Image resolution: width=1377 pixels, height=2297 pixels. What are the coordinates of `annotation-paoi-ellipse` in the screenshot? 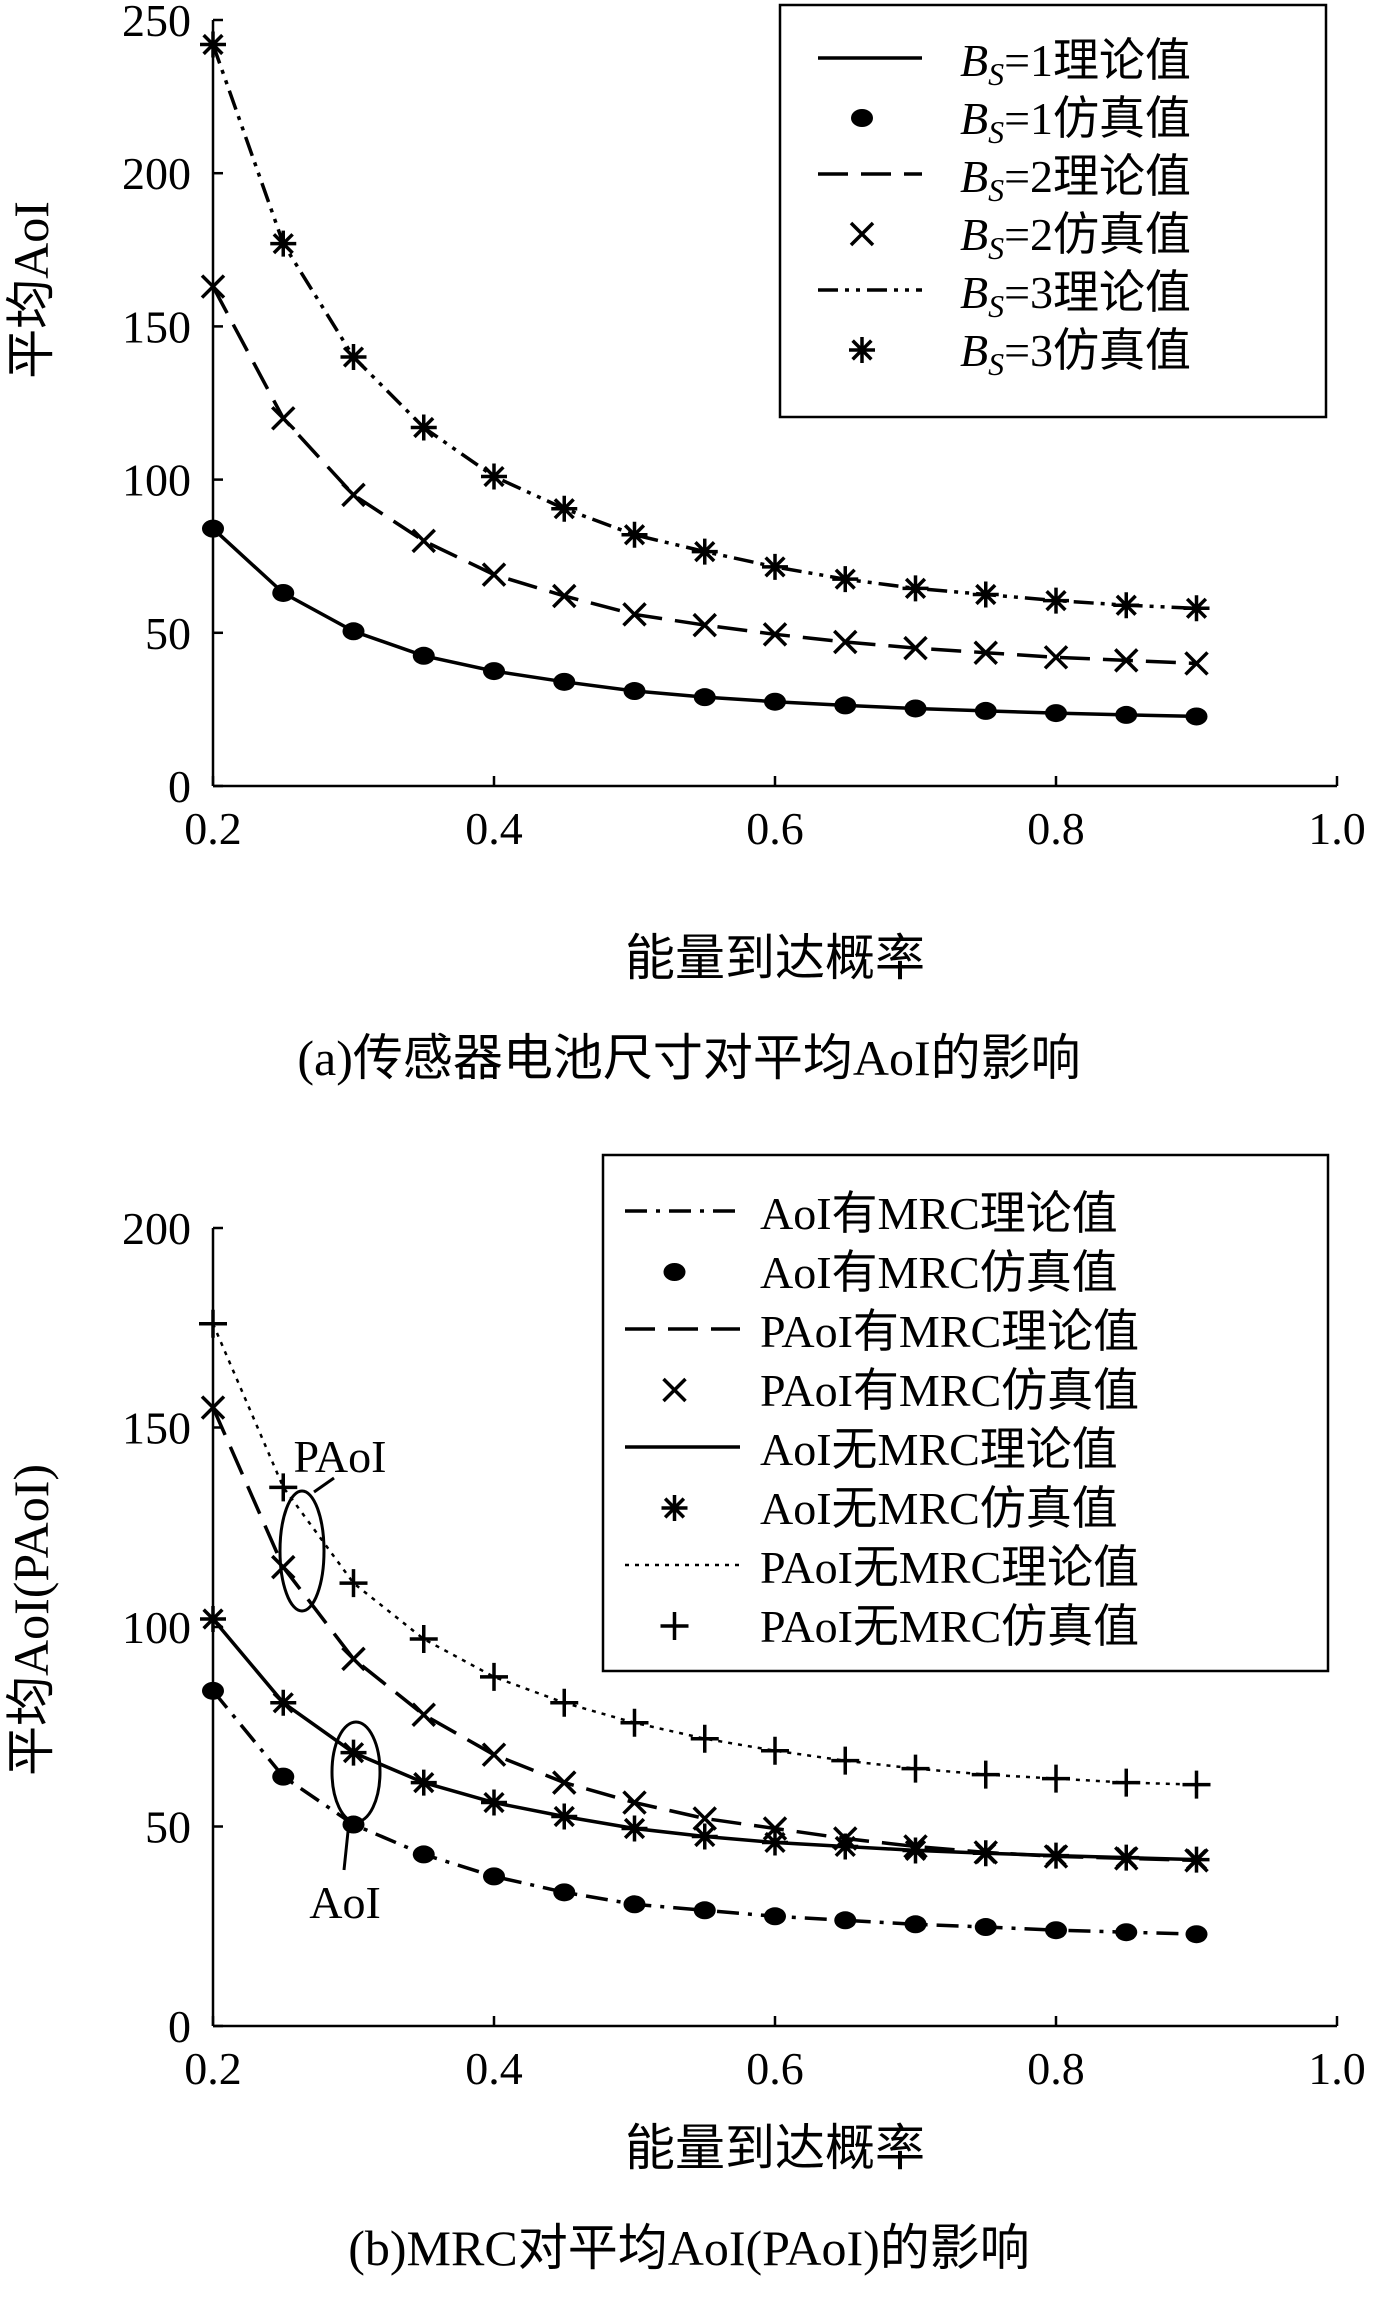 It's located at (302, 1551).